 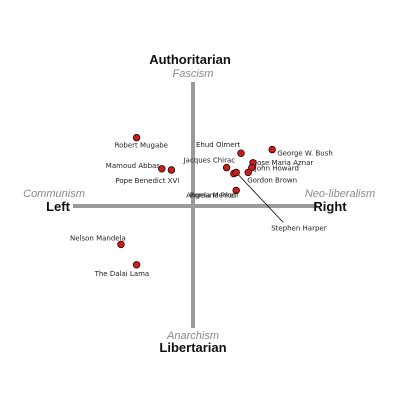 I want to click on marker-ehud-olmert, so click(x=241, y=153).